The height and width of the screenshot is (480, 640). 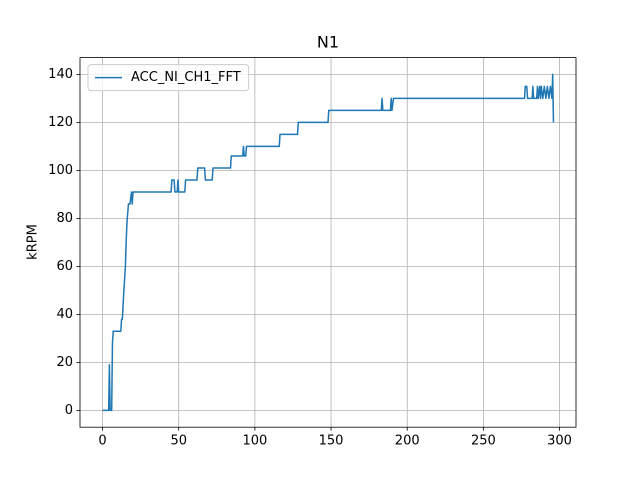 What do you see at coordinates (178, 441) in the screenshot?
I see `x-tick-label: 50` at bounding box center [178, 441].